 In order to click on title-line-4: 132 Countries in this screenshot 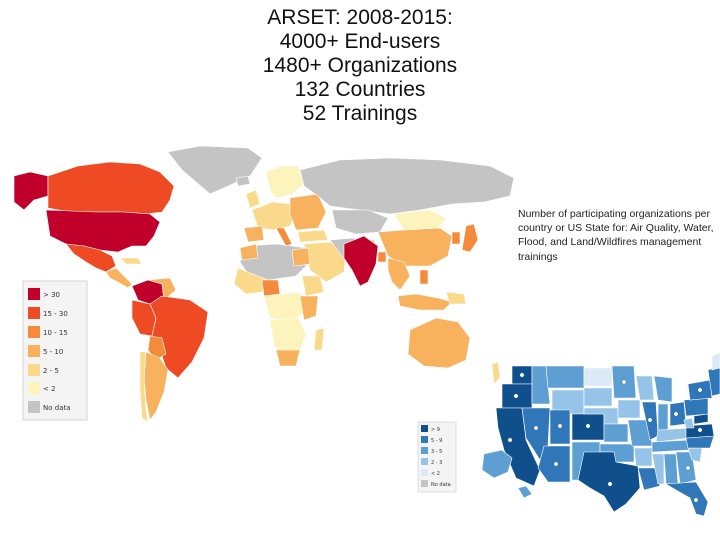, I will do `click(360, 89)`.